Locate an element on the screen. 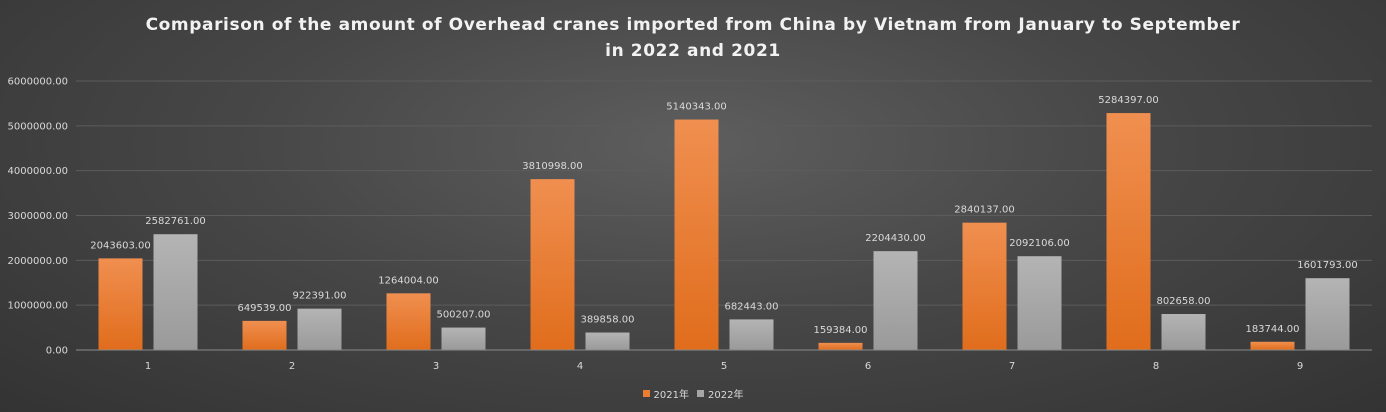 The height and width of the screenshot is (412, 1386). data-label-2022: 802658.00 is located at coordinates (1183, 301).